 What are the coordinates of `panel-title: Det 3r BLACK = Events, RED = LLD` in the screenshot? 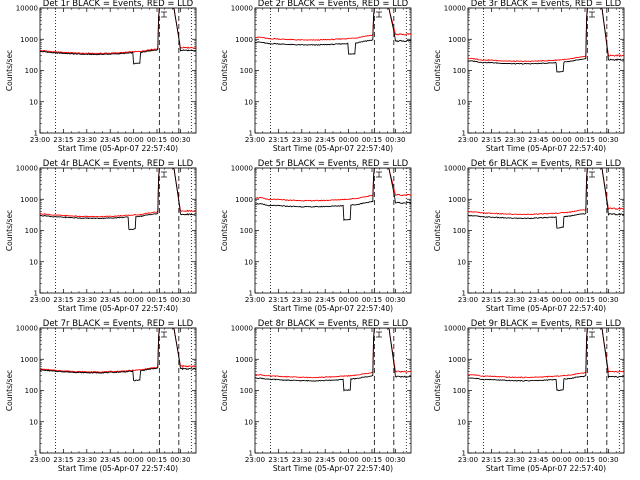 It's located at (546, 4).